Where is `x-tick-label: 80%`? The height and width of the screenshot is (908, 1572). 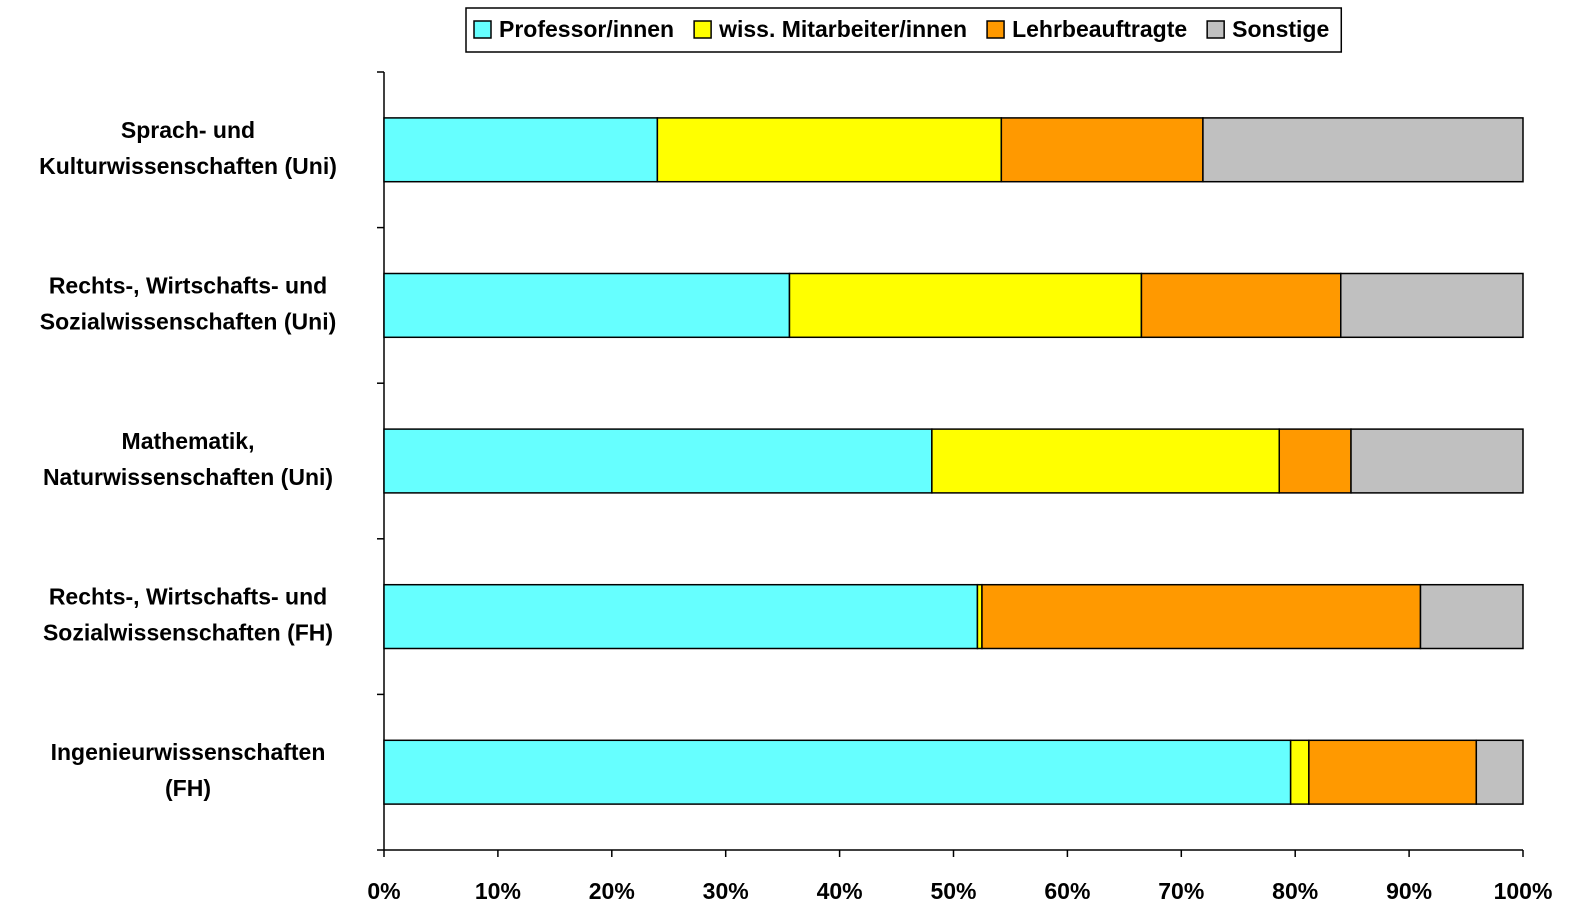
x-tick-label: 80% is located at coordinates (1295, 891).